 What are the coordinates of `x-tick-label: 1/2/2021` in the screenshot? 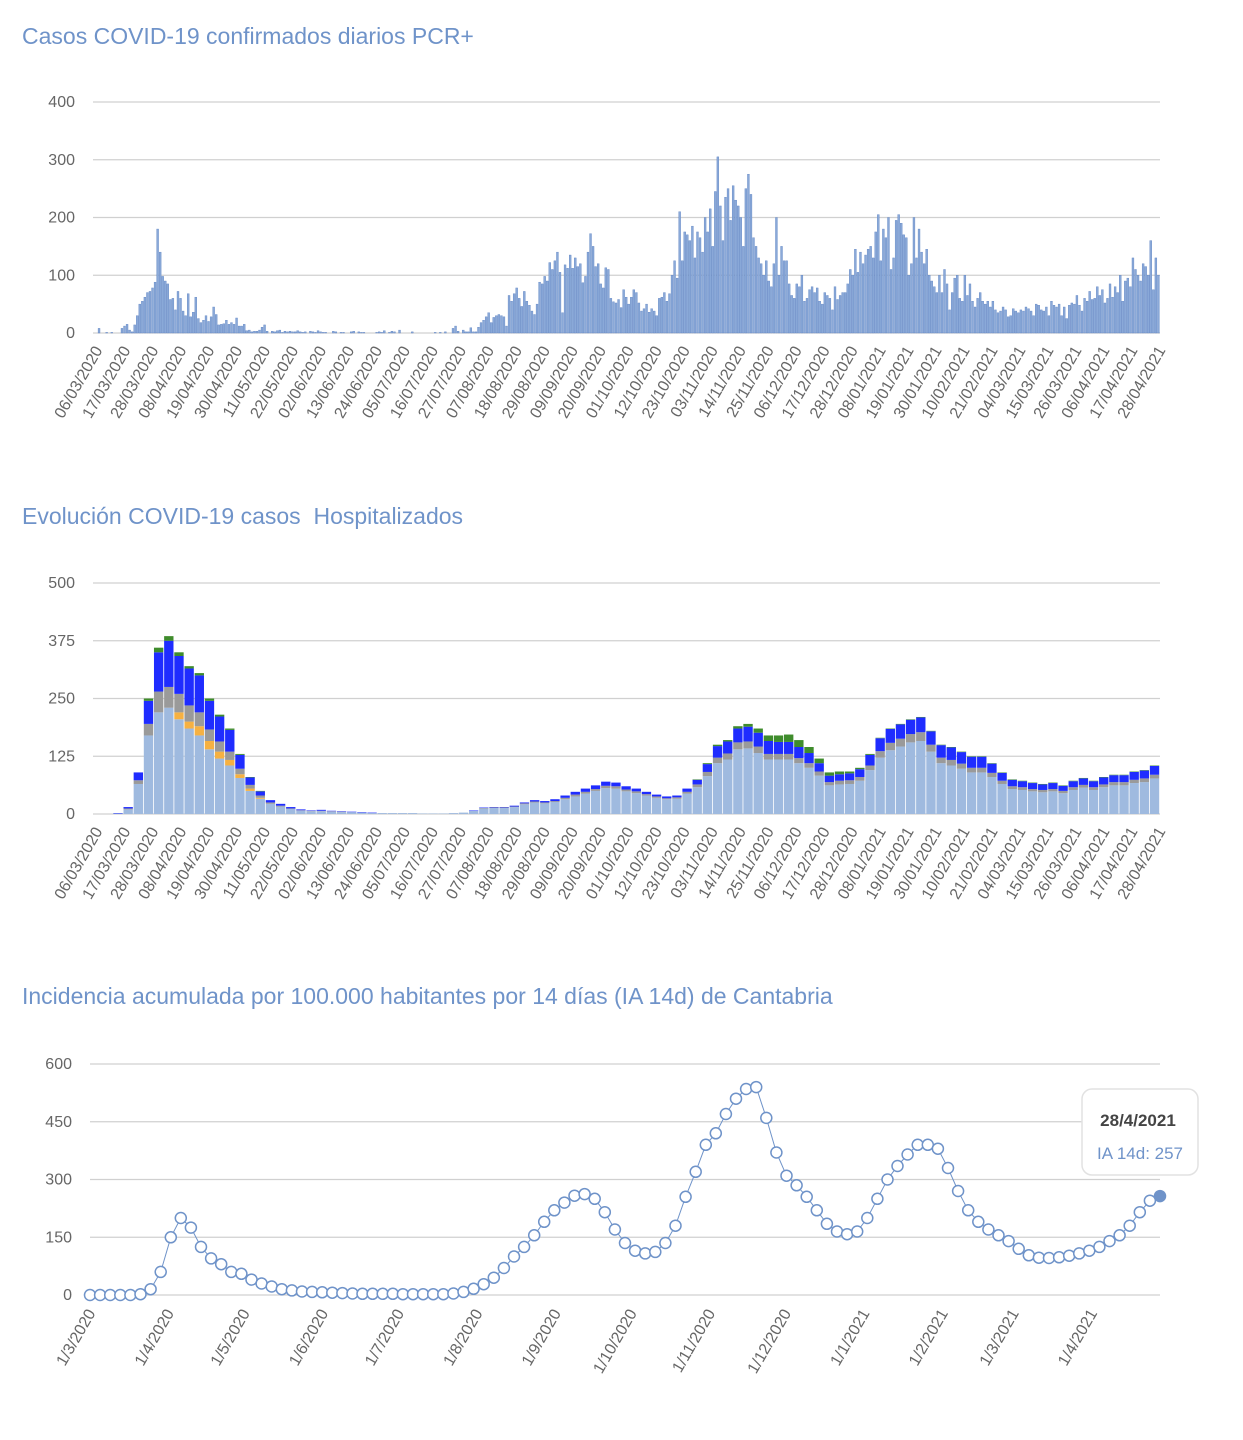 It's located at (929, 1337).